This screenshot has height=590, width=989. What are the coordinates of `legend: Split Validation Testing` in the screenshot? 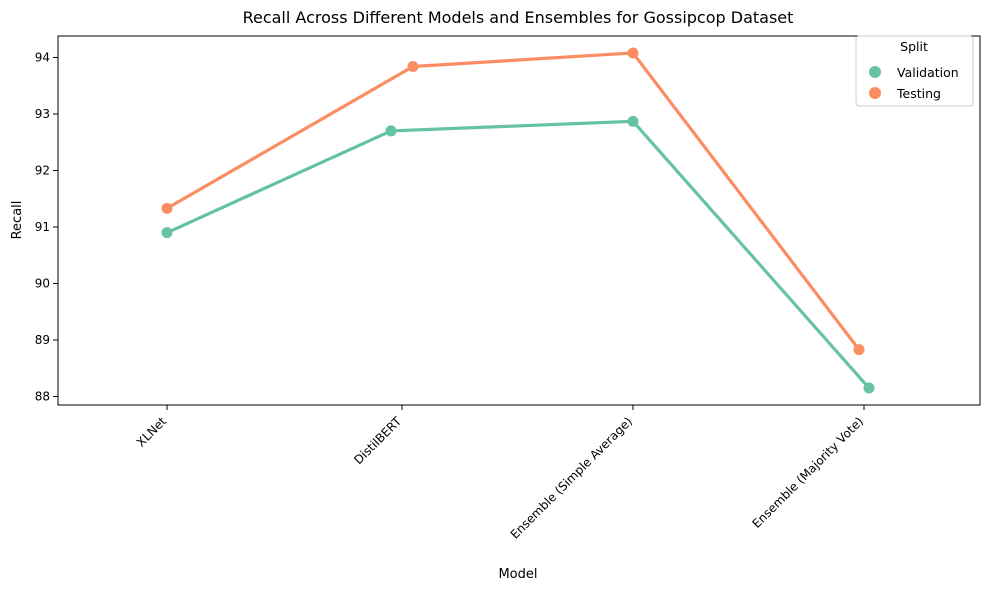 It's located at (914, 71).